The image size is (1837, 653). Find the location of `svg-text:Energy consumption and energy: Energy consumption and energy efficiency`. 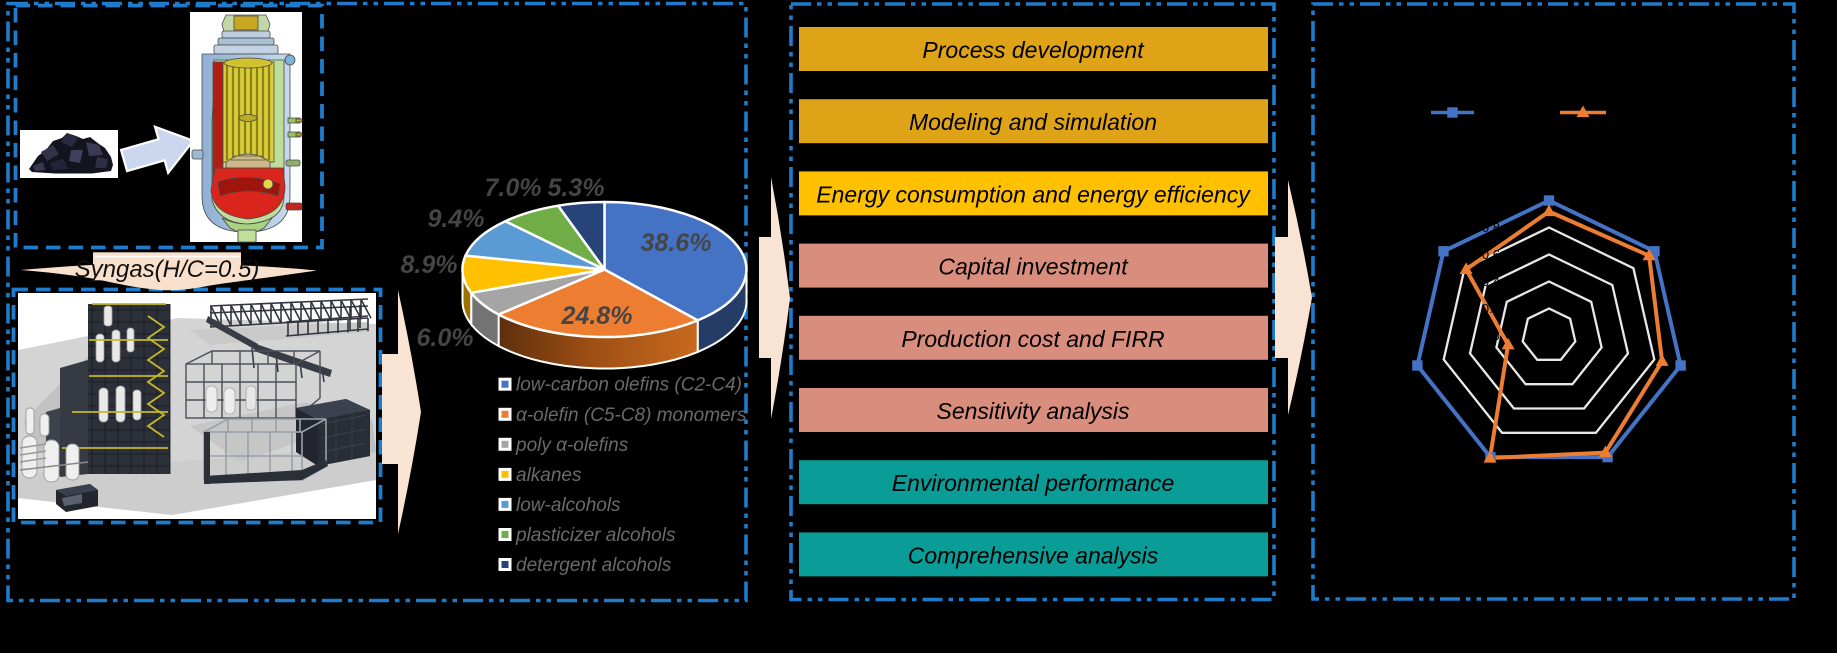

svg-text:Energy consumption and energy: Energy consumption and energy efficiency is located at coordinates (1033, 194).